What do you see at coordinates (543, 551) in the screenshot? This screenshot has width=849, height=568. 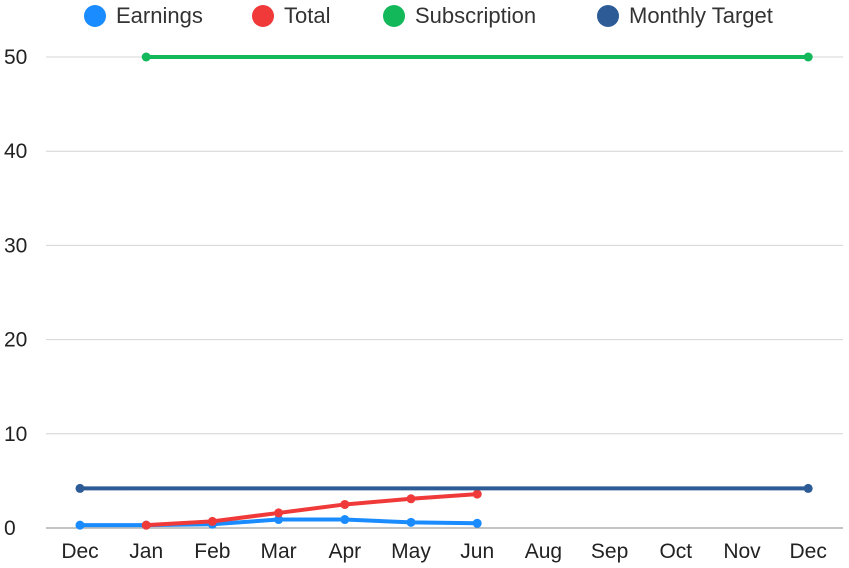 I see `x-tick-label: Aug` at bounding box center [543, 551].